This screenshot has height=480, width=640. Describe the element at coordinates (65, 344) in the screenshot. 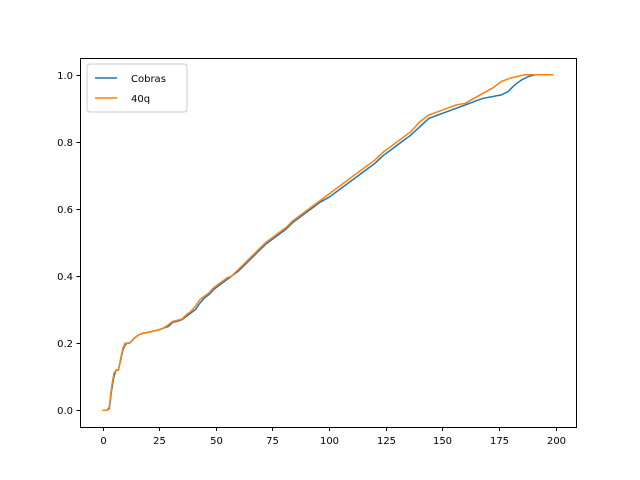

I see `y-tick-label: 0.2` at that location.